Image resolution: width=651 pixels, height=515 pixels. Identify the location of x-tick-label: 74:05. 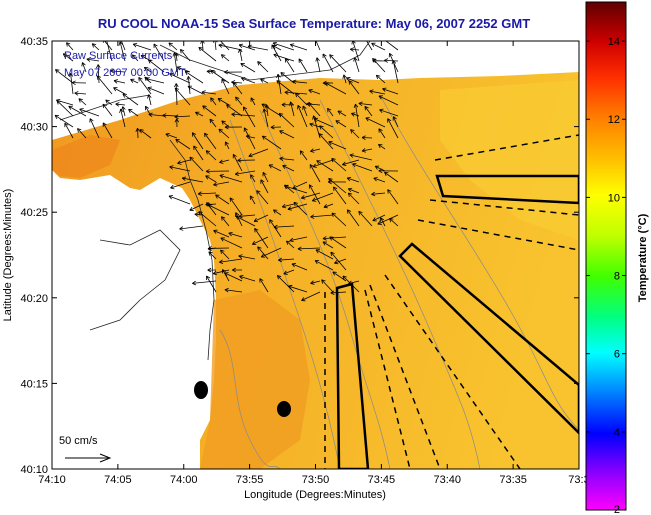
(118, 480).